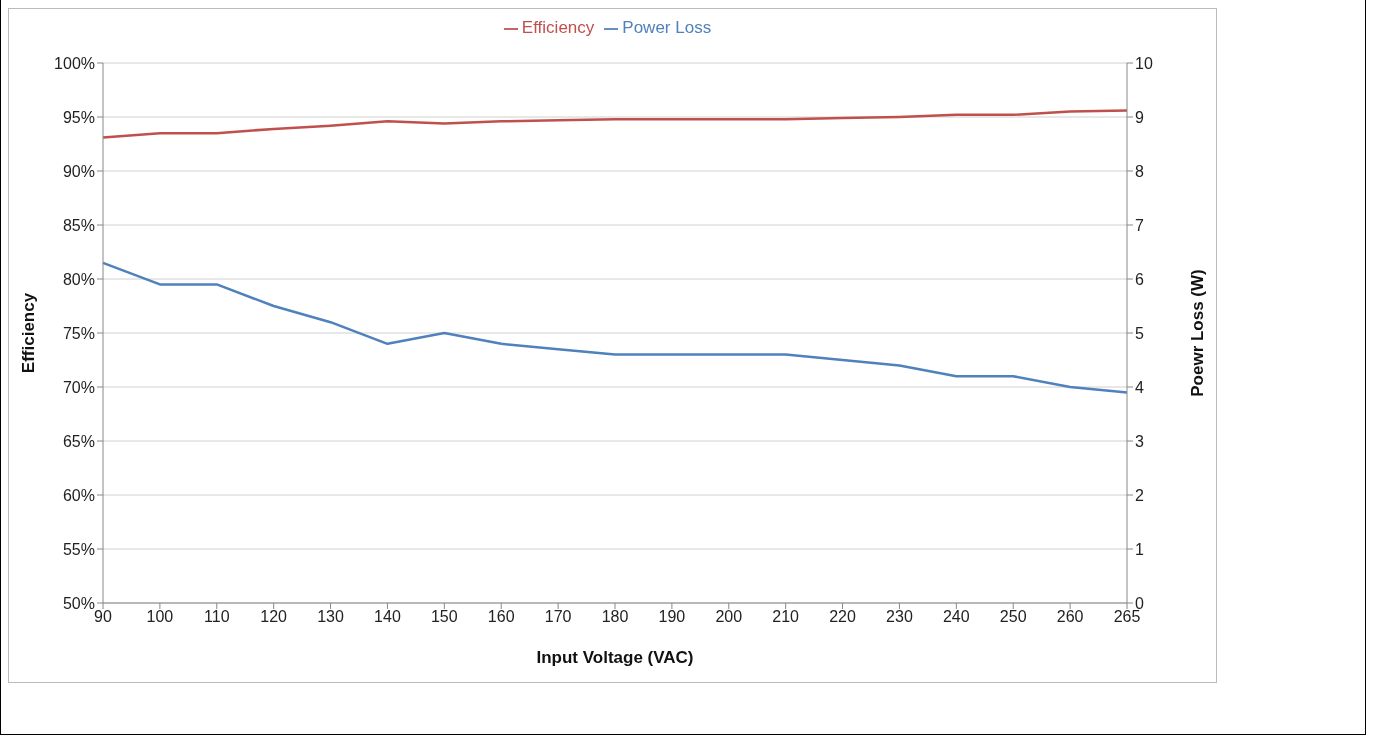  Describe the element at coordinates (1013, 617) in the screenshot. I see `x-tick-label: 250` at that location.